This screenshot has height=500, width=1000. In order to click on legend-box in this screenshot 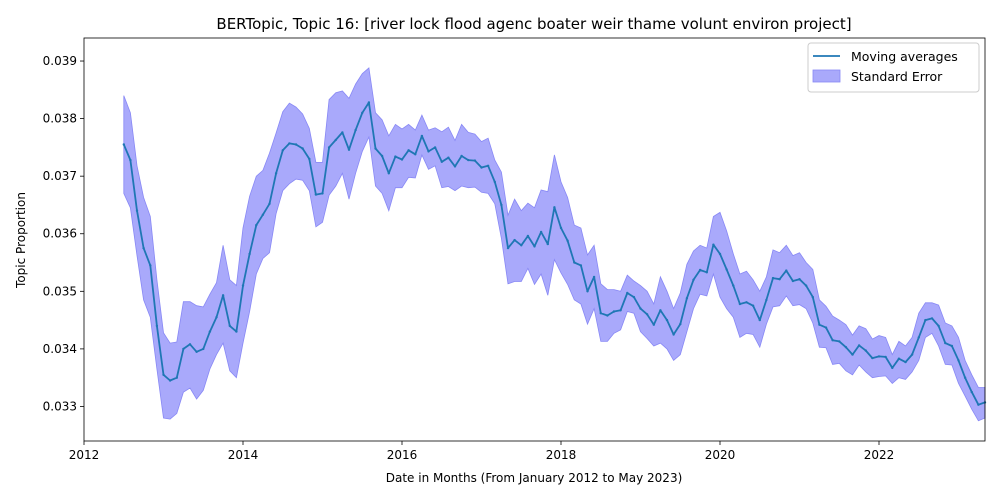, I will do `click(893, 67)`.